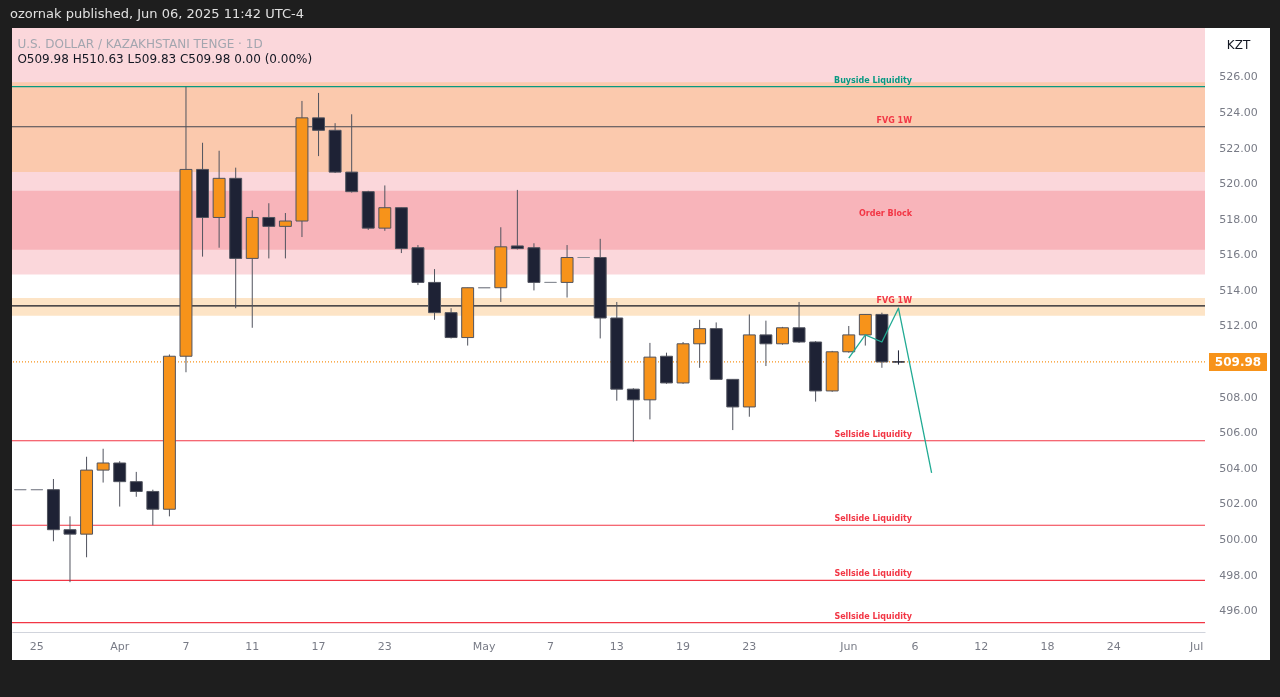 Image resolution: width=1280 pixels, height=697 pixels. I want to click on x-tick-label: 24, so click(1113, 646).